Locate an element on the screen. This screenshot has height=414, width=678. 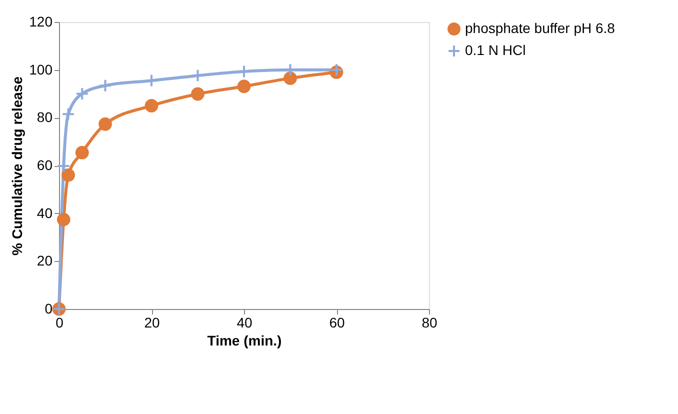
x-tick-label: 60 is located at coordinates (337, 322).